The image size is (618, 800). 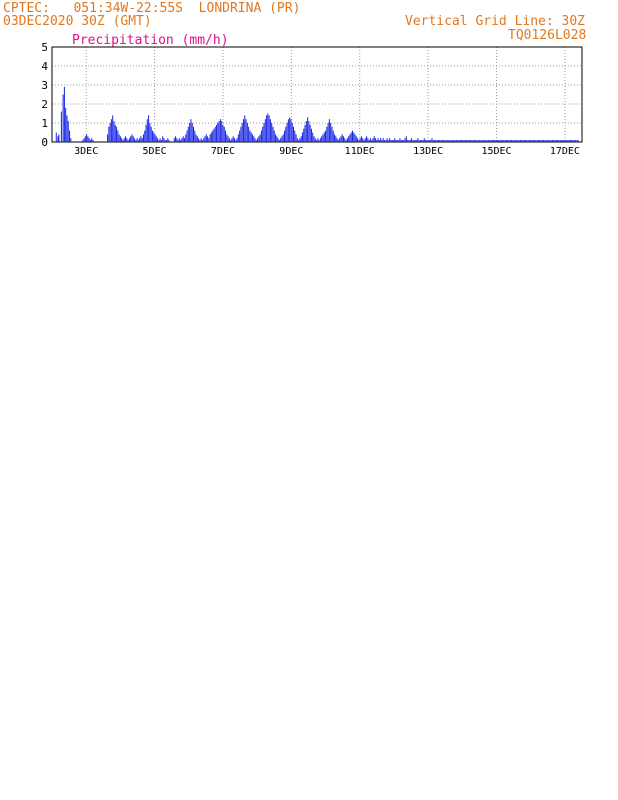 What do you see at coordinates (496, 151) in the screenshot?
I see `precipitation-xtick: 15DEC` at bounding box center [496, 151].